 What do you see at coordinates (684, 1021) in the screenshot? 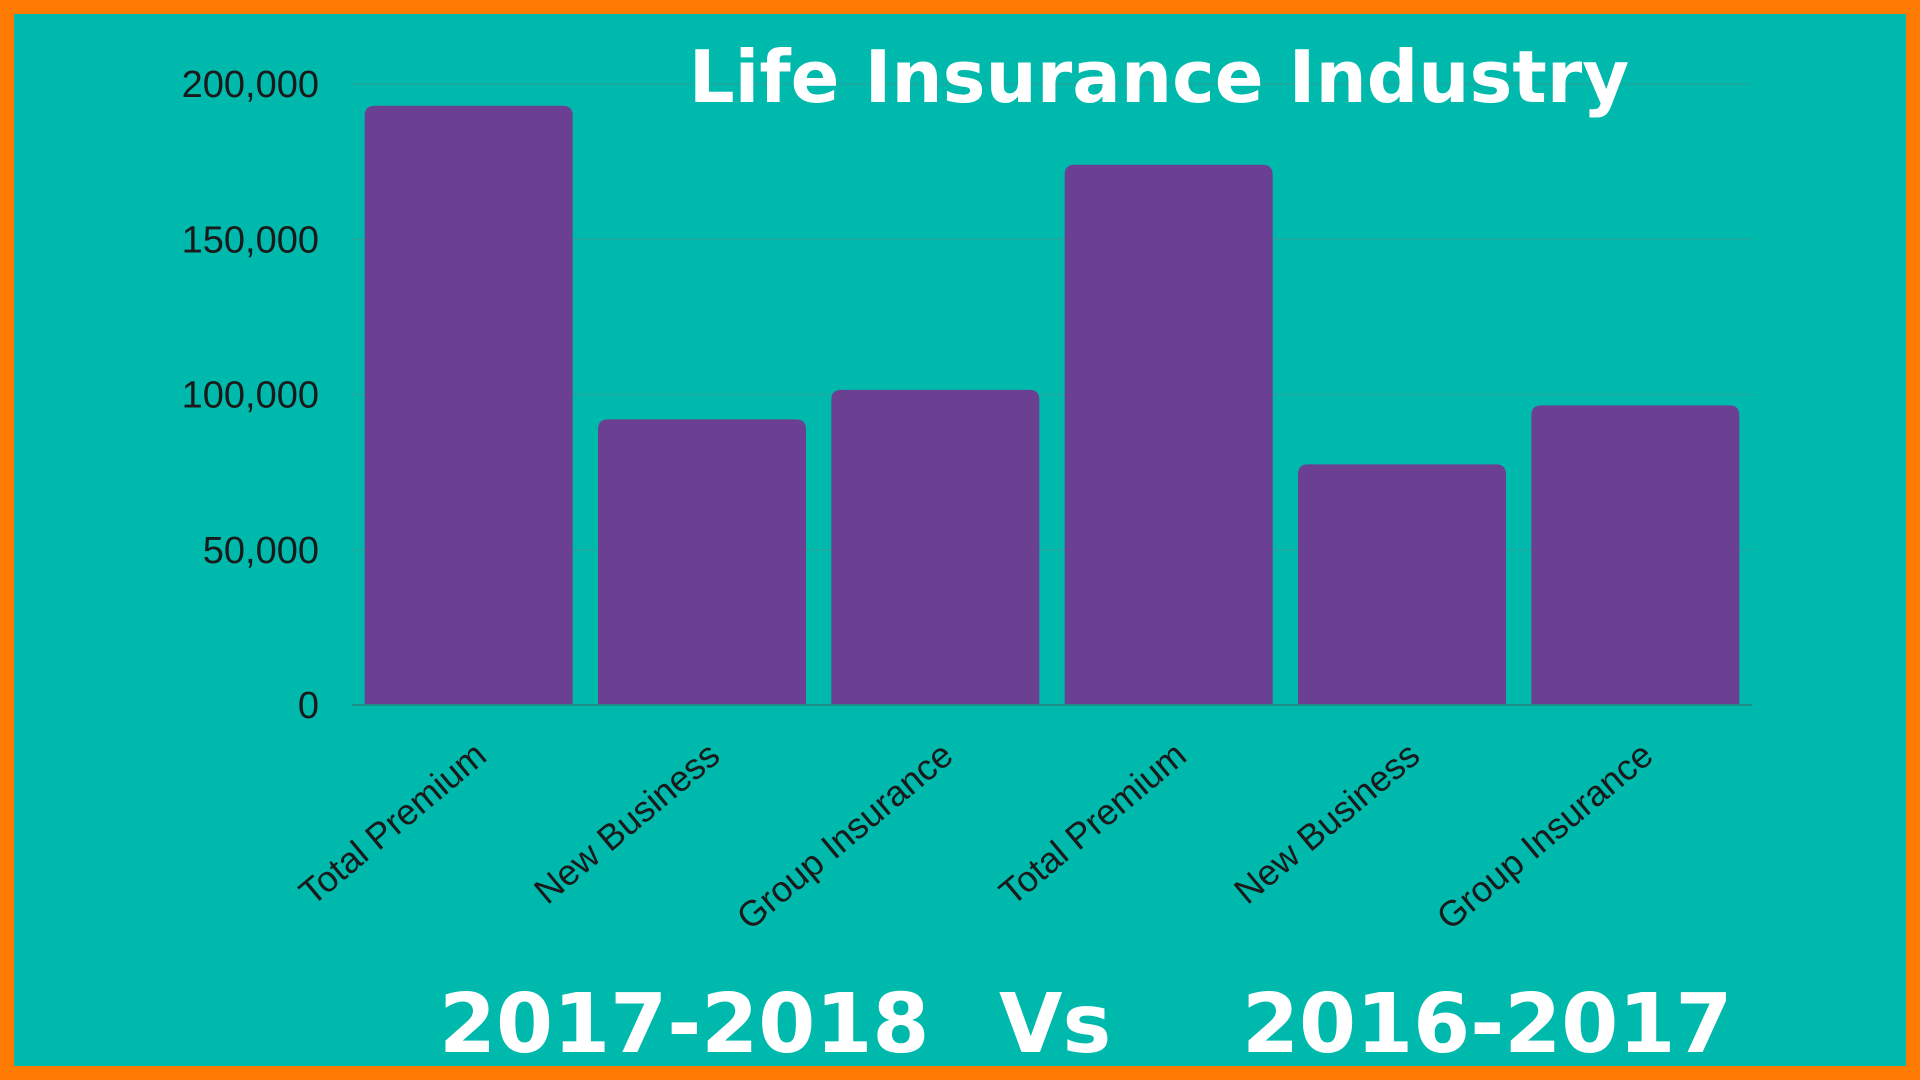
I see `period-2017-2018: 2017-2018` at bounding box center [684, 1021].